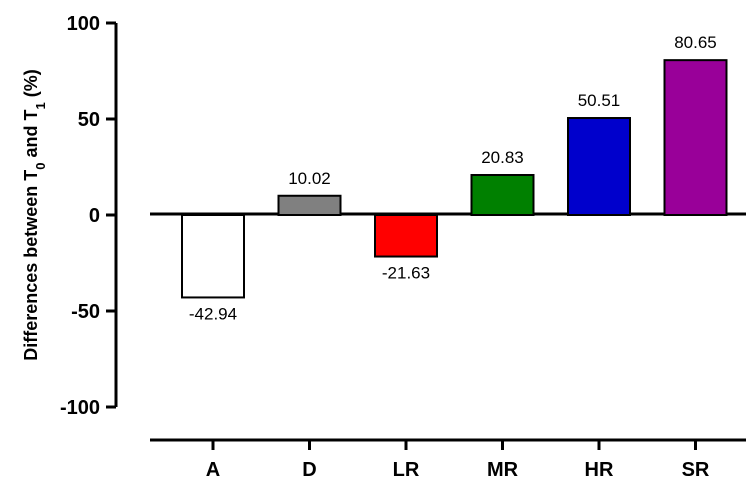 The width and height of the screenshot is (746, 482). Describe the element at coordinates (31, 265) in the screenshot. I see `y-axis-title-prefix: Differences between T` at that location.